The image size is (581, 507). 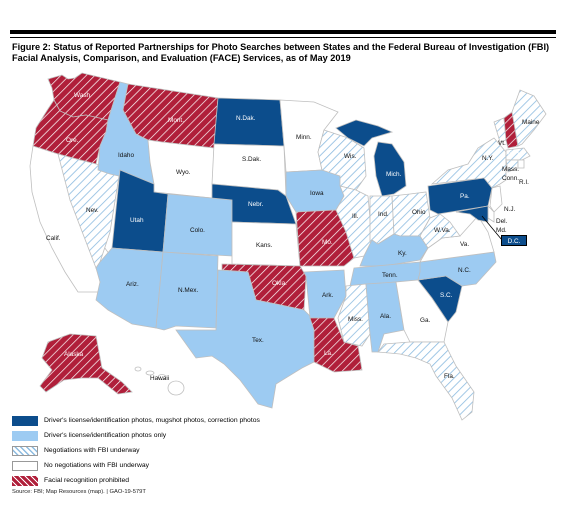 I want to click on top-rule, so click(x=283, y=32).